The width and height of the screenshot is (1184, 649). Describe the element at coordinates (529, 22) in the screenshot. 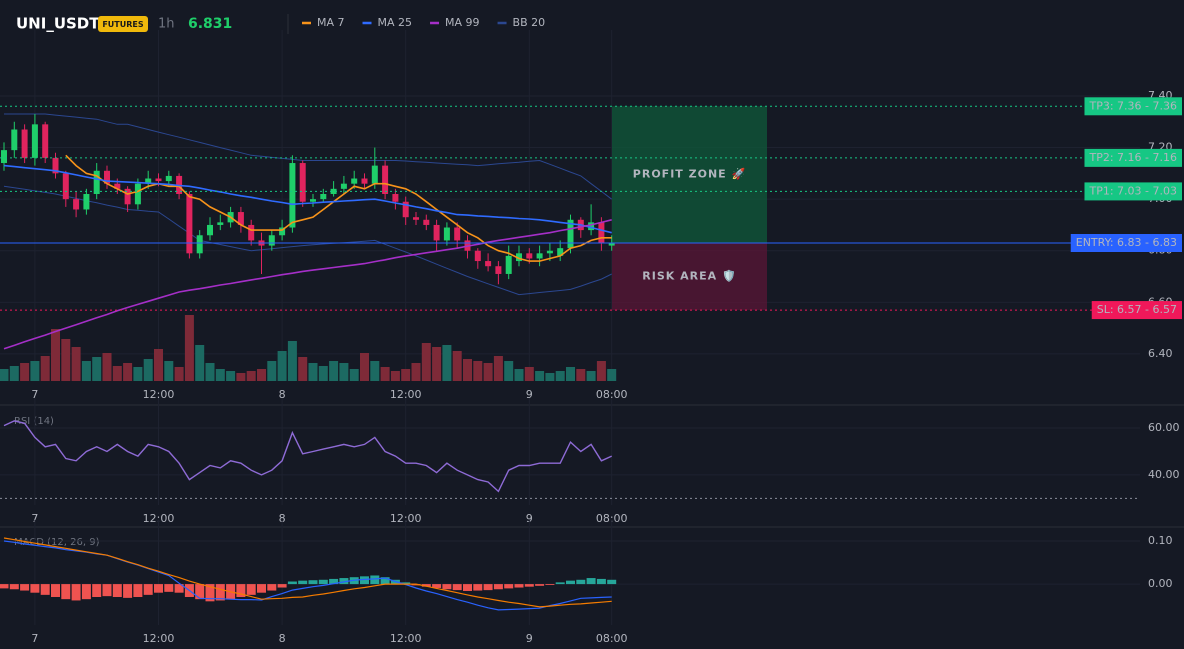

I see `legend-label: BB 20` at that location.